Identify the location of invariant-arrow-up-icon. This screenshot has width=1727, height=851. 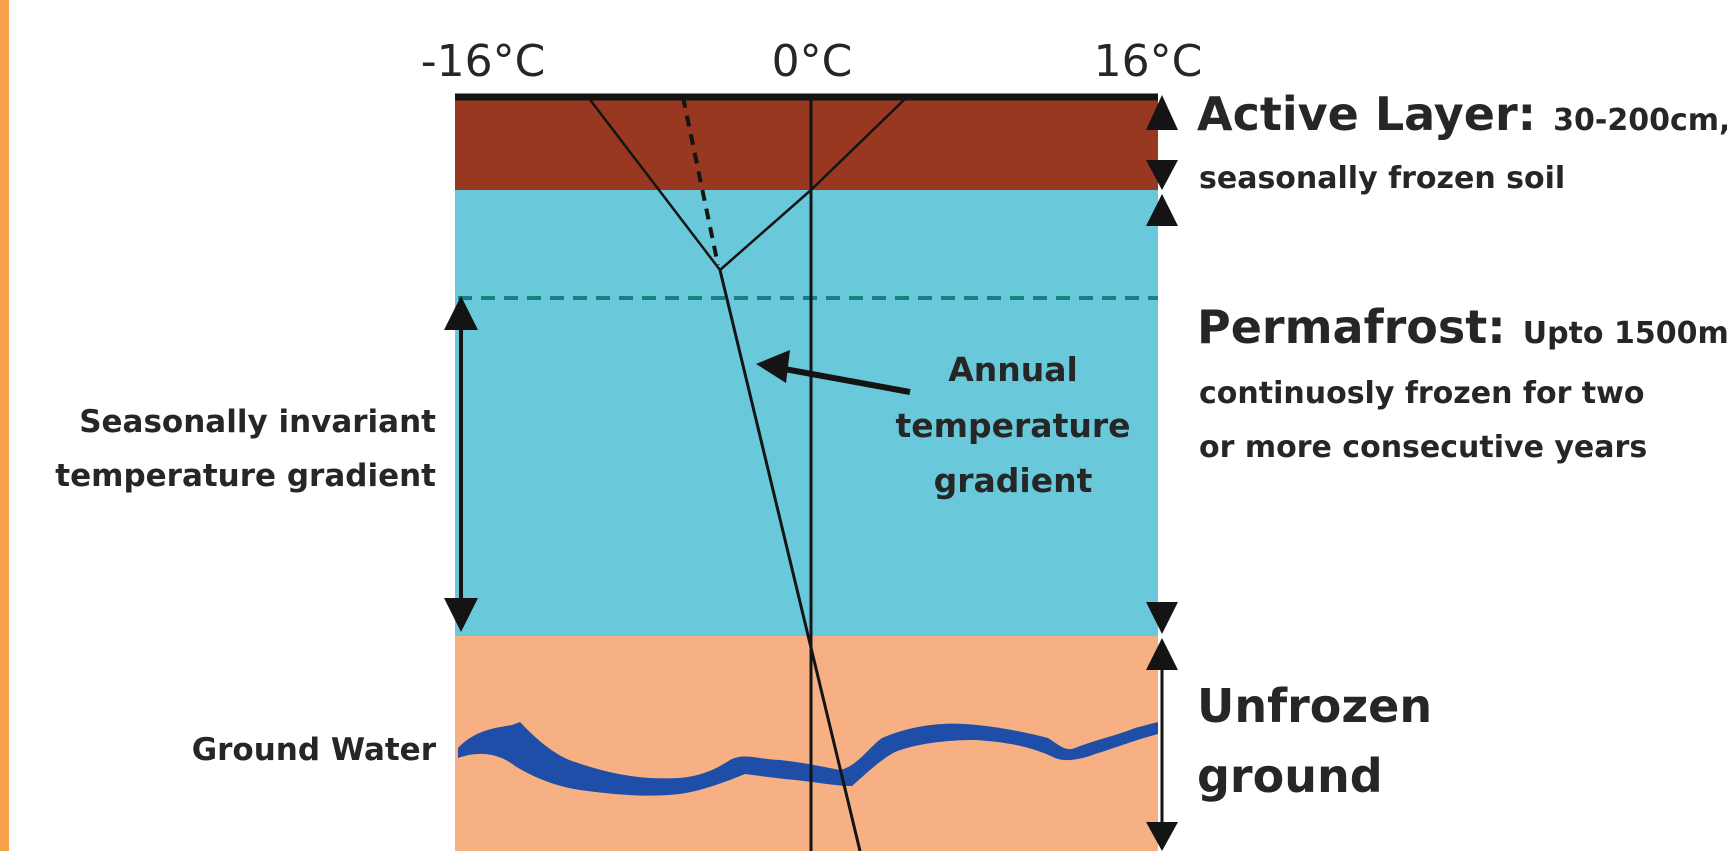
(461, 313).